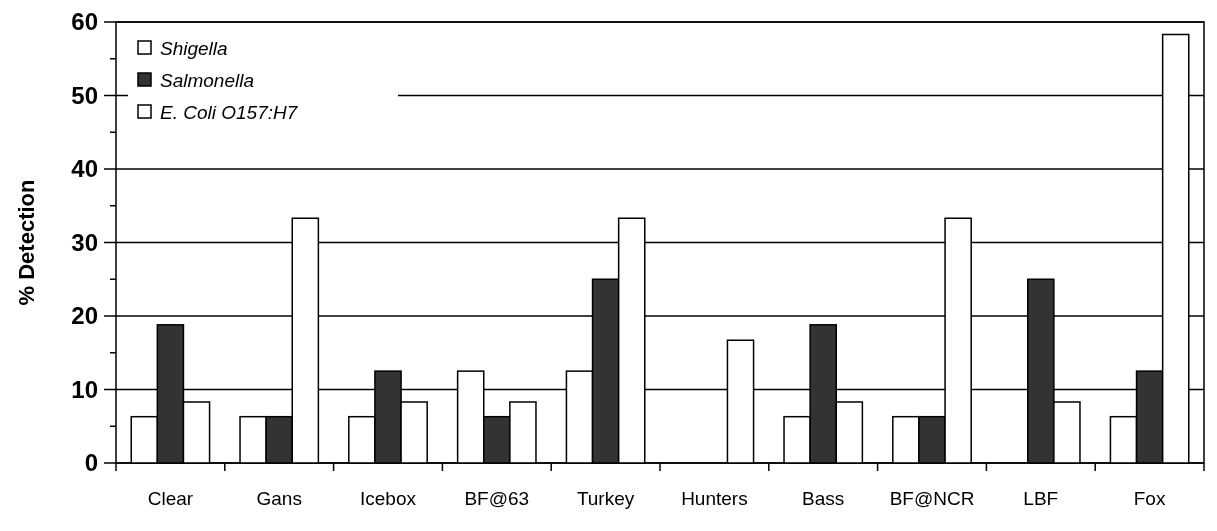 This screenshot has width=1217, height=531. What do you see at coordinates (207, 80) in the screenshot?
I see `legend-label: Salmonella` at bounding box center [207, 80].